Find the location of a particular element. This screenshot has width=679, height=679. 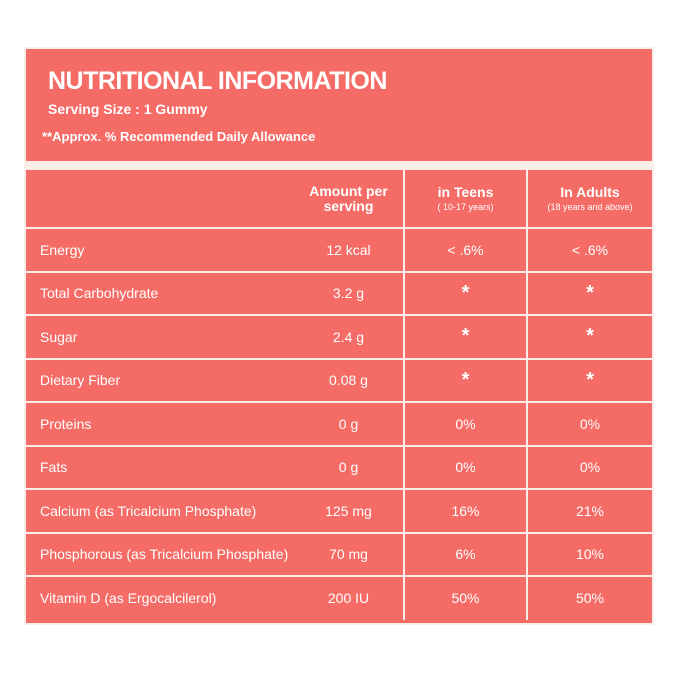

amount-cell: 2.4 g is located at coordinates (348, 336).